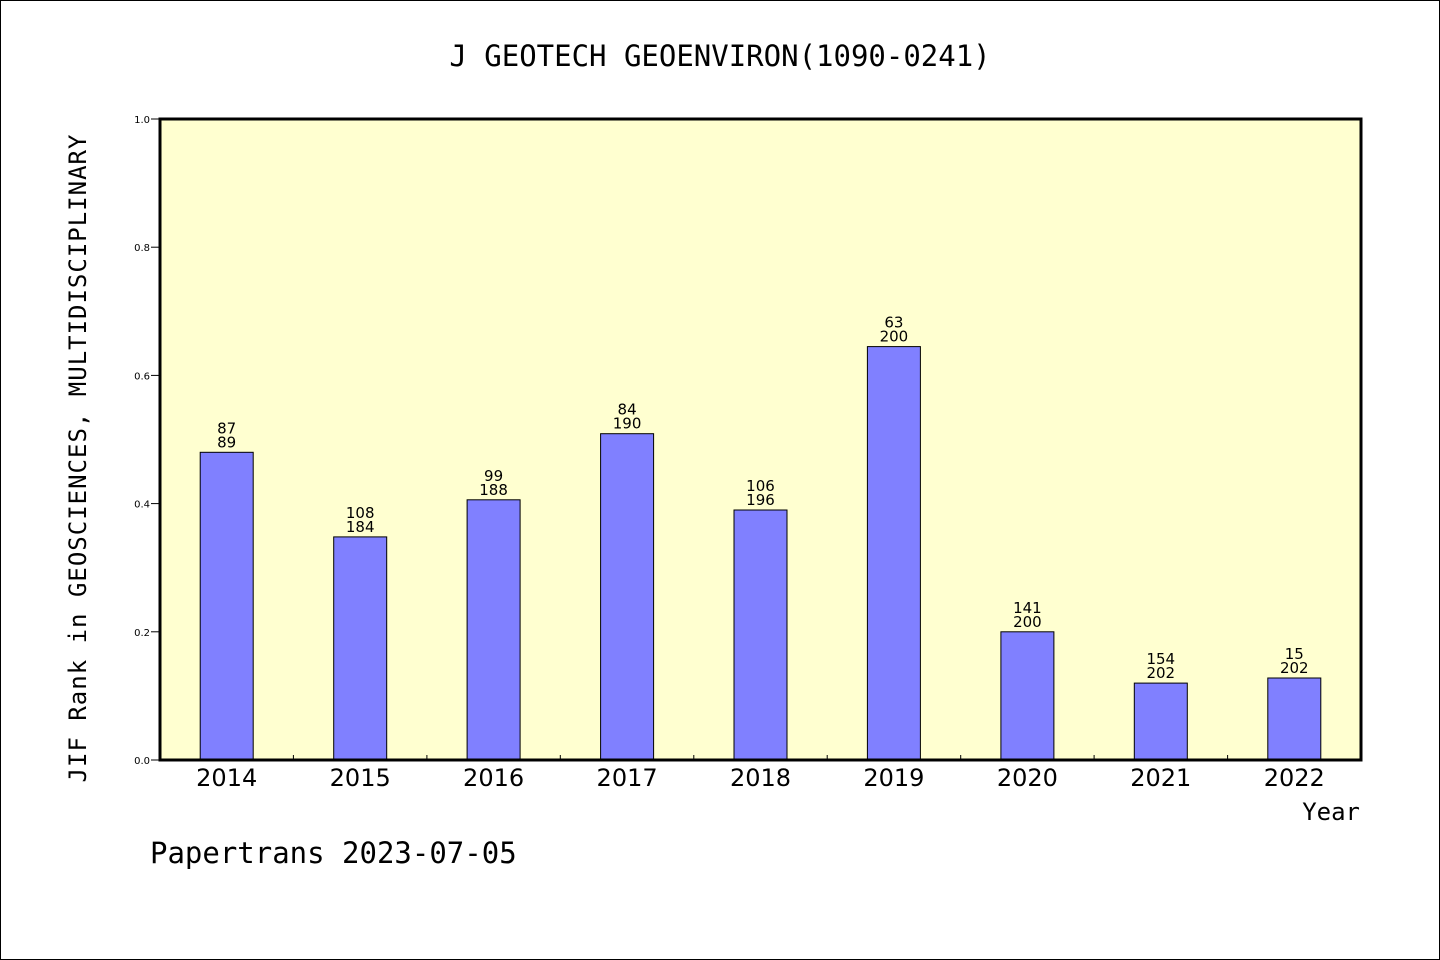 The height and width of the screenshot is (960, 1440). Describe the element at coordinates (142, 376) in the screenshot. I see `y-tick-label: 0.6` at that location.